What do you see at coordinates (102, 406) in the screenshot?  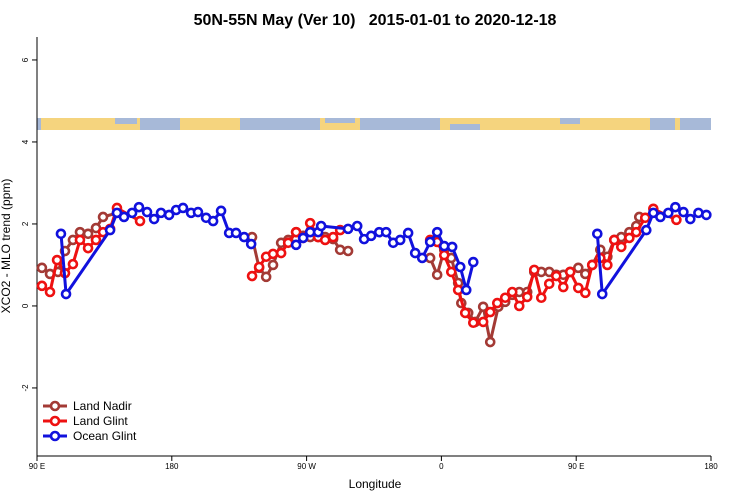 I see `legend-label: Land Nadir` at bounding box center [102, 406].